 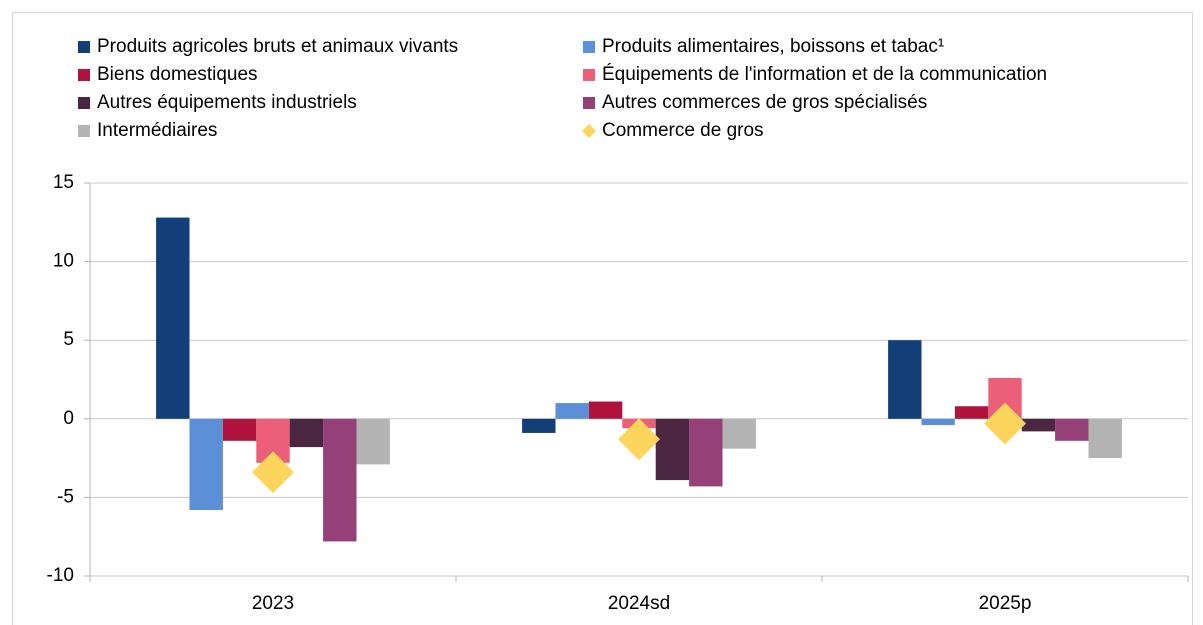 I want to click on legend-label: Autres équipements industriels, so click(x=227, y=102).